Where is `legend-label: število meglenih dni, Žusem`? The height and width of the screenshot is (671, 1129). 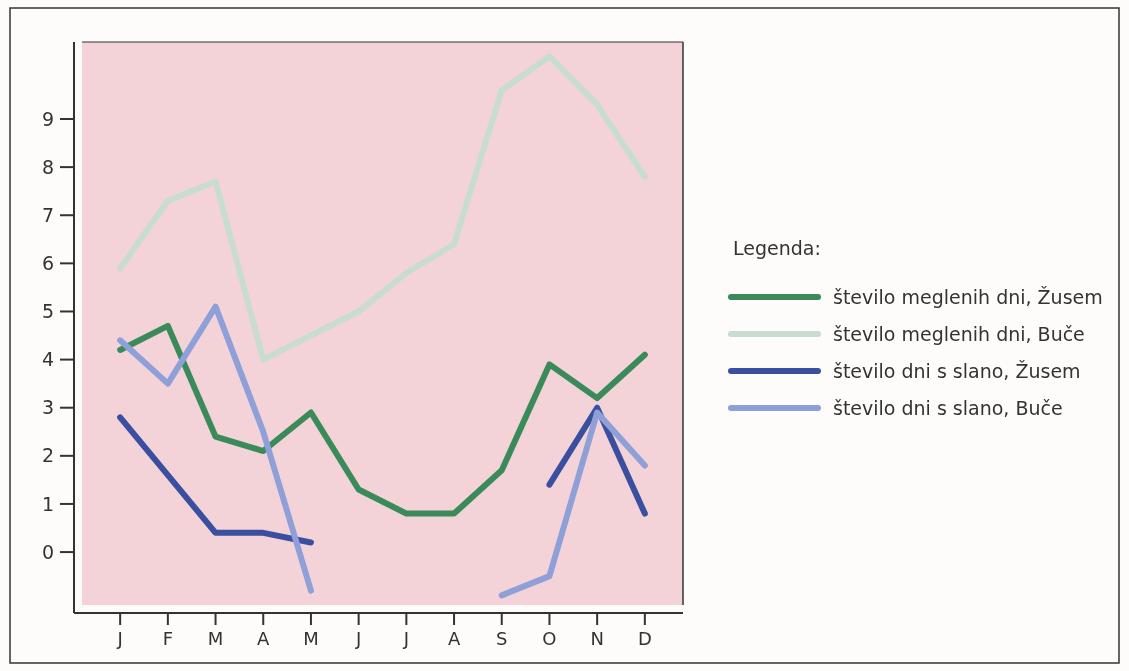 legend-label: število meglenih dni, Žusem is located at coordinates (968, 296).